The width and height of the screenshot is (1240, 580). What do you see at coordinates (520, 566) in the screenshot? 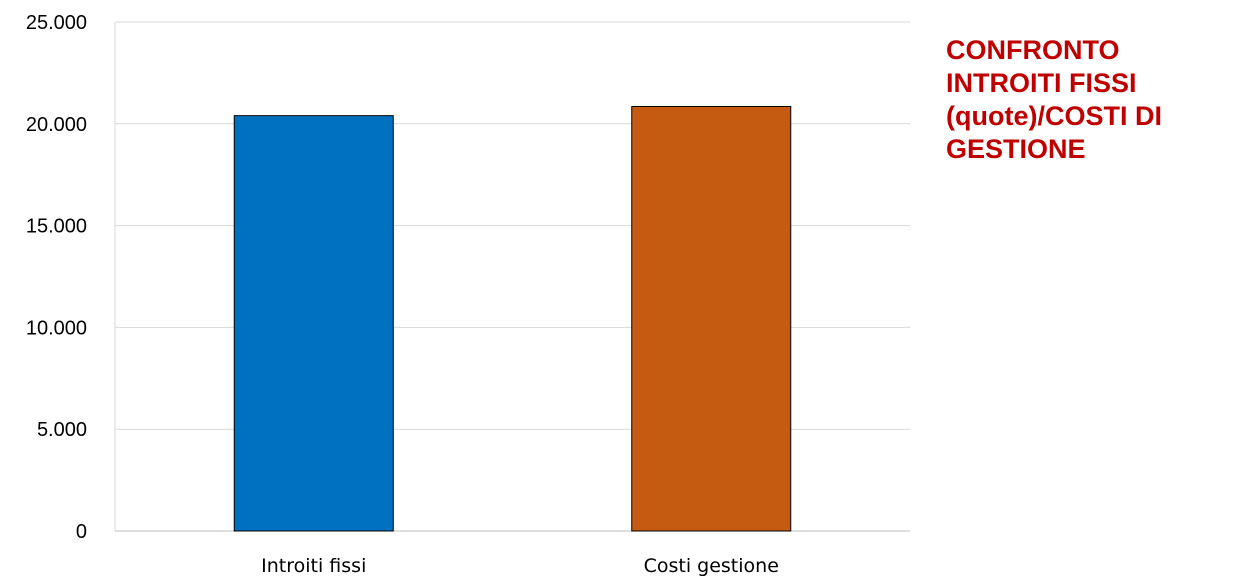
I see `x-axis-categories: Introiti fissi Costi gestione` at bounding box center [520, 566].